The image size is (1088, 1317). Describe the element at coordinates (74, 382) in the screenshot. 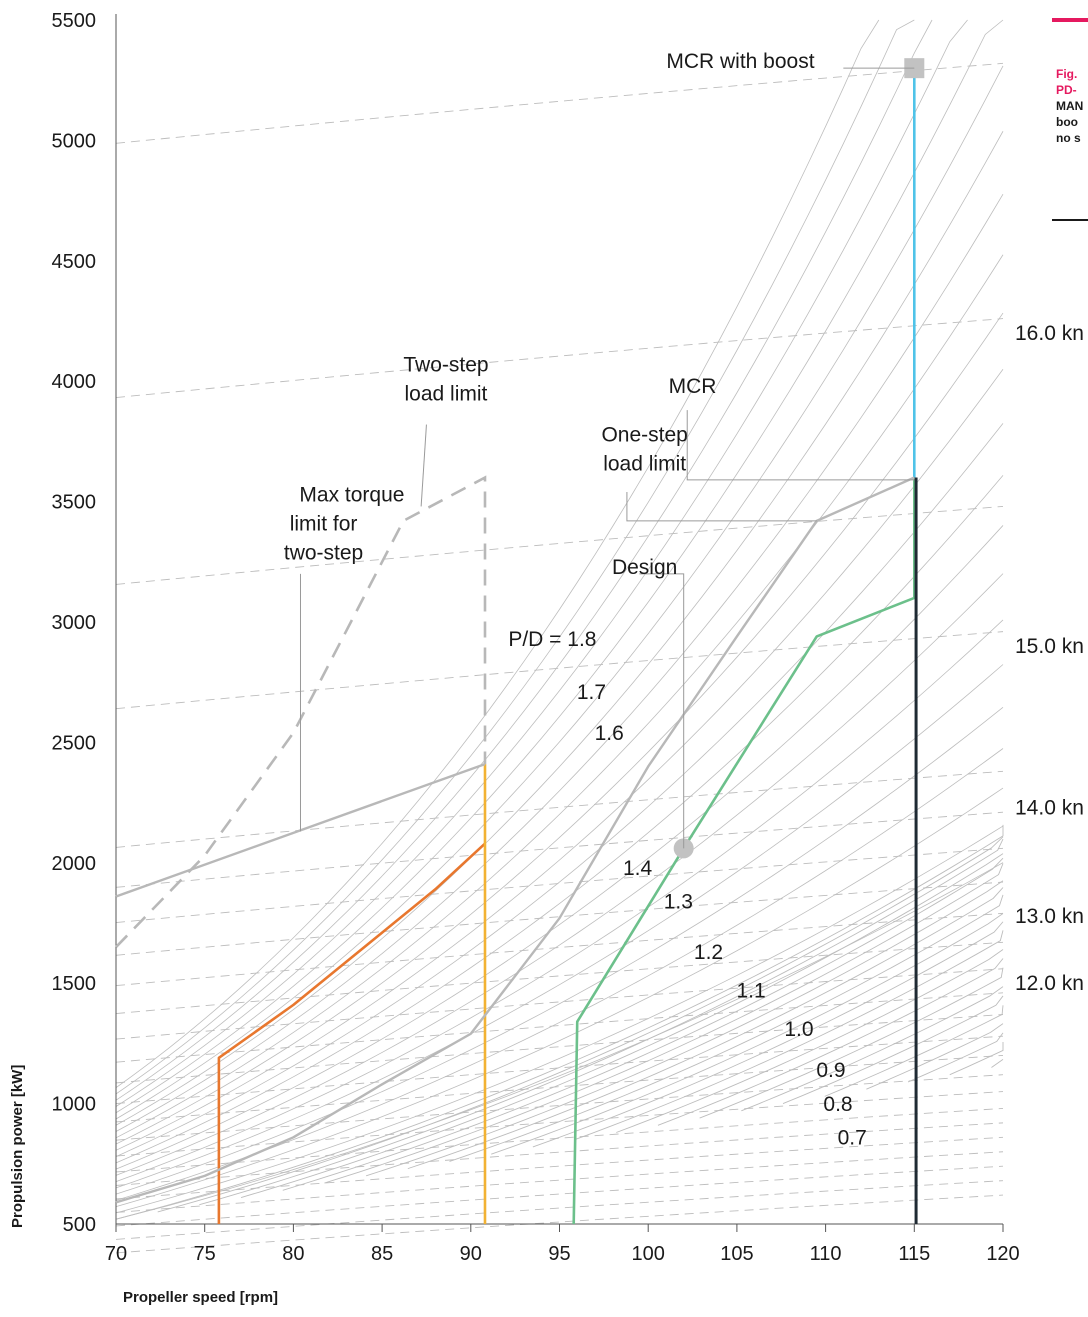

I see `y-tick-label: 4000` at that location.